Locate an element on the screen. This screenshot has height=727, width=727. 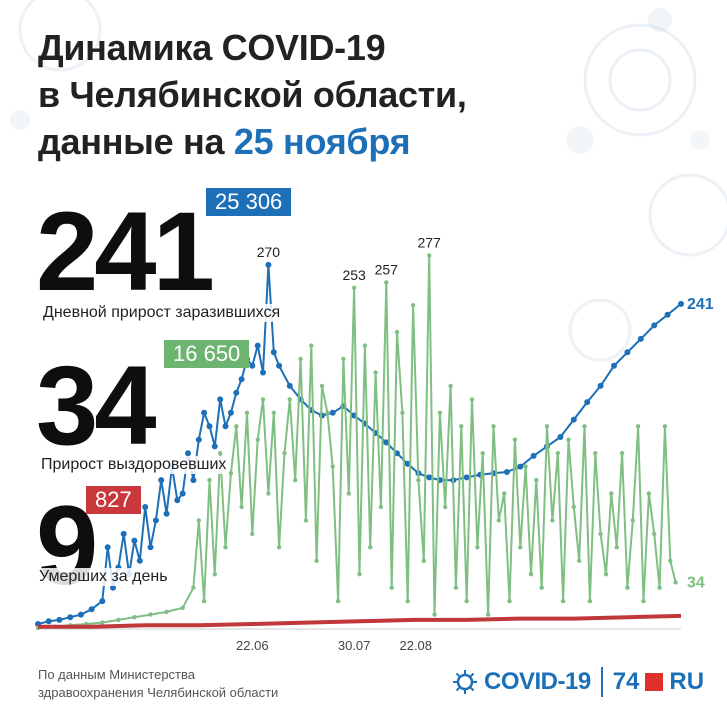
title-date: 25 ноября is located at coordinates (322, 141).